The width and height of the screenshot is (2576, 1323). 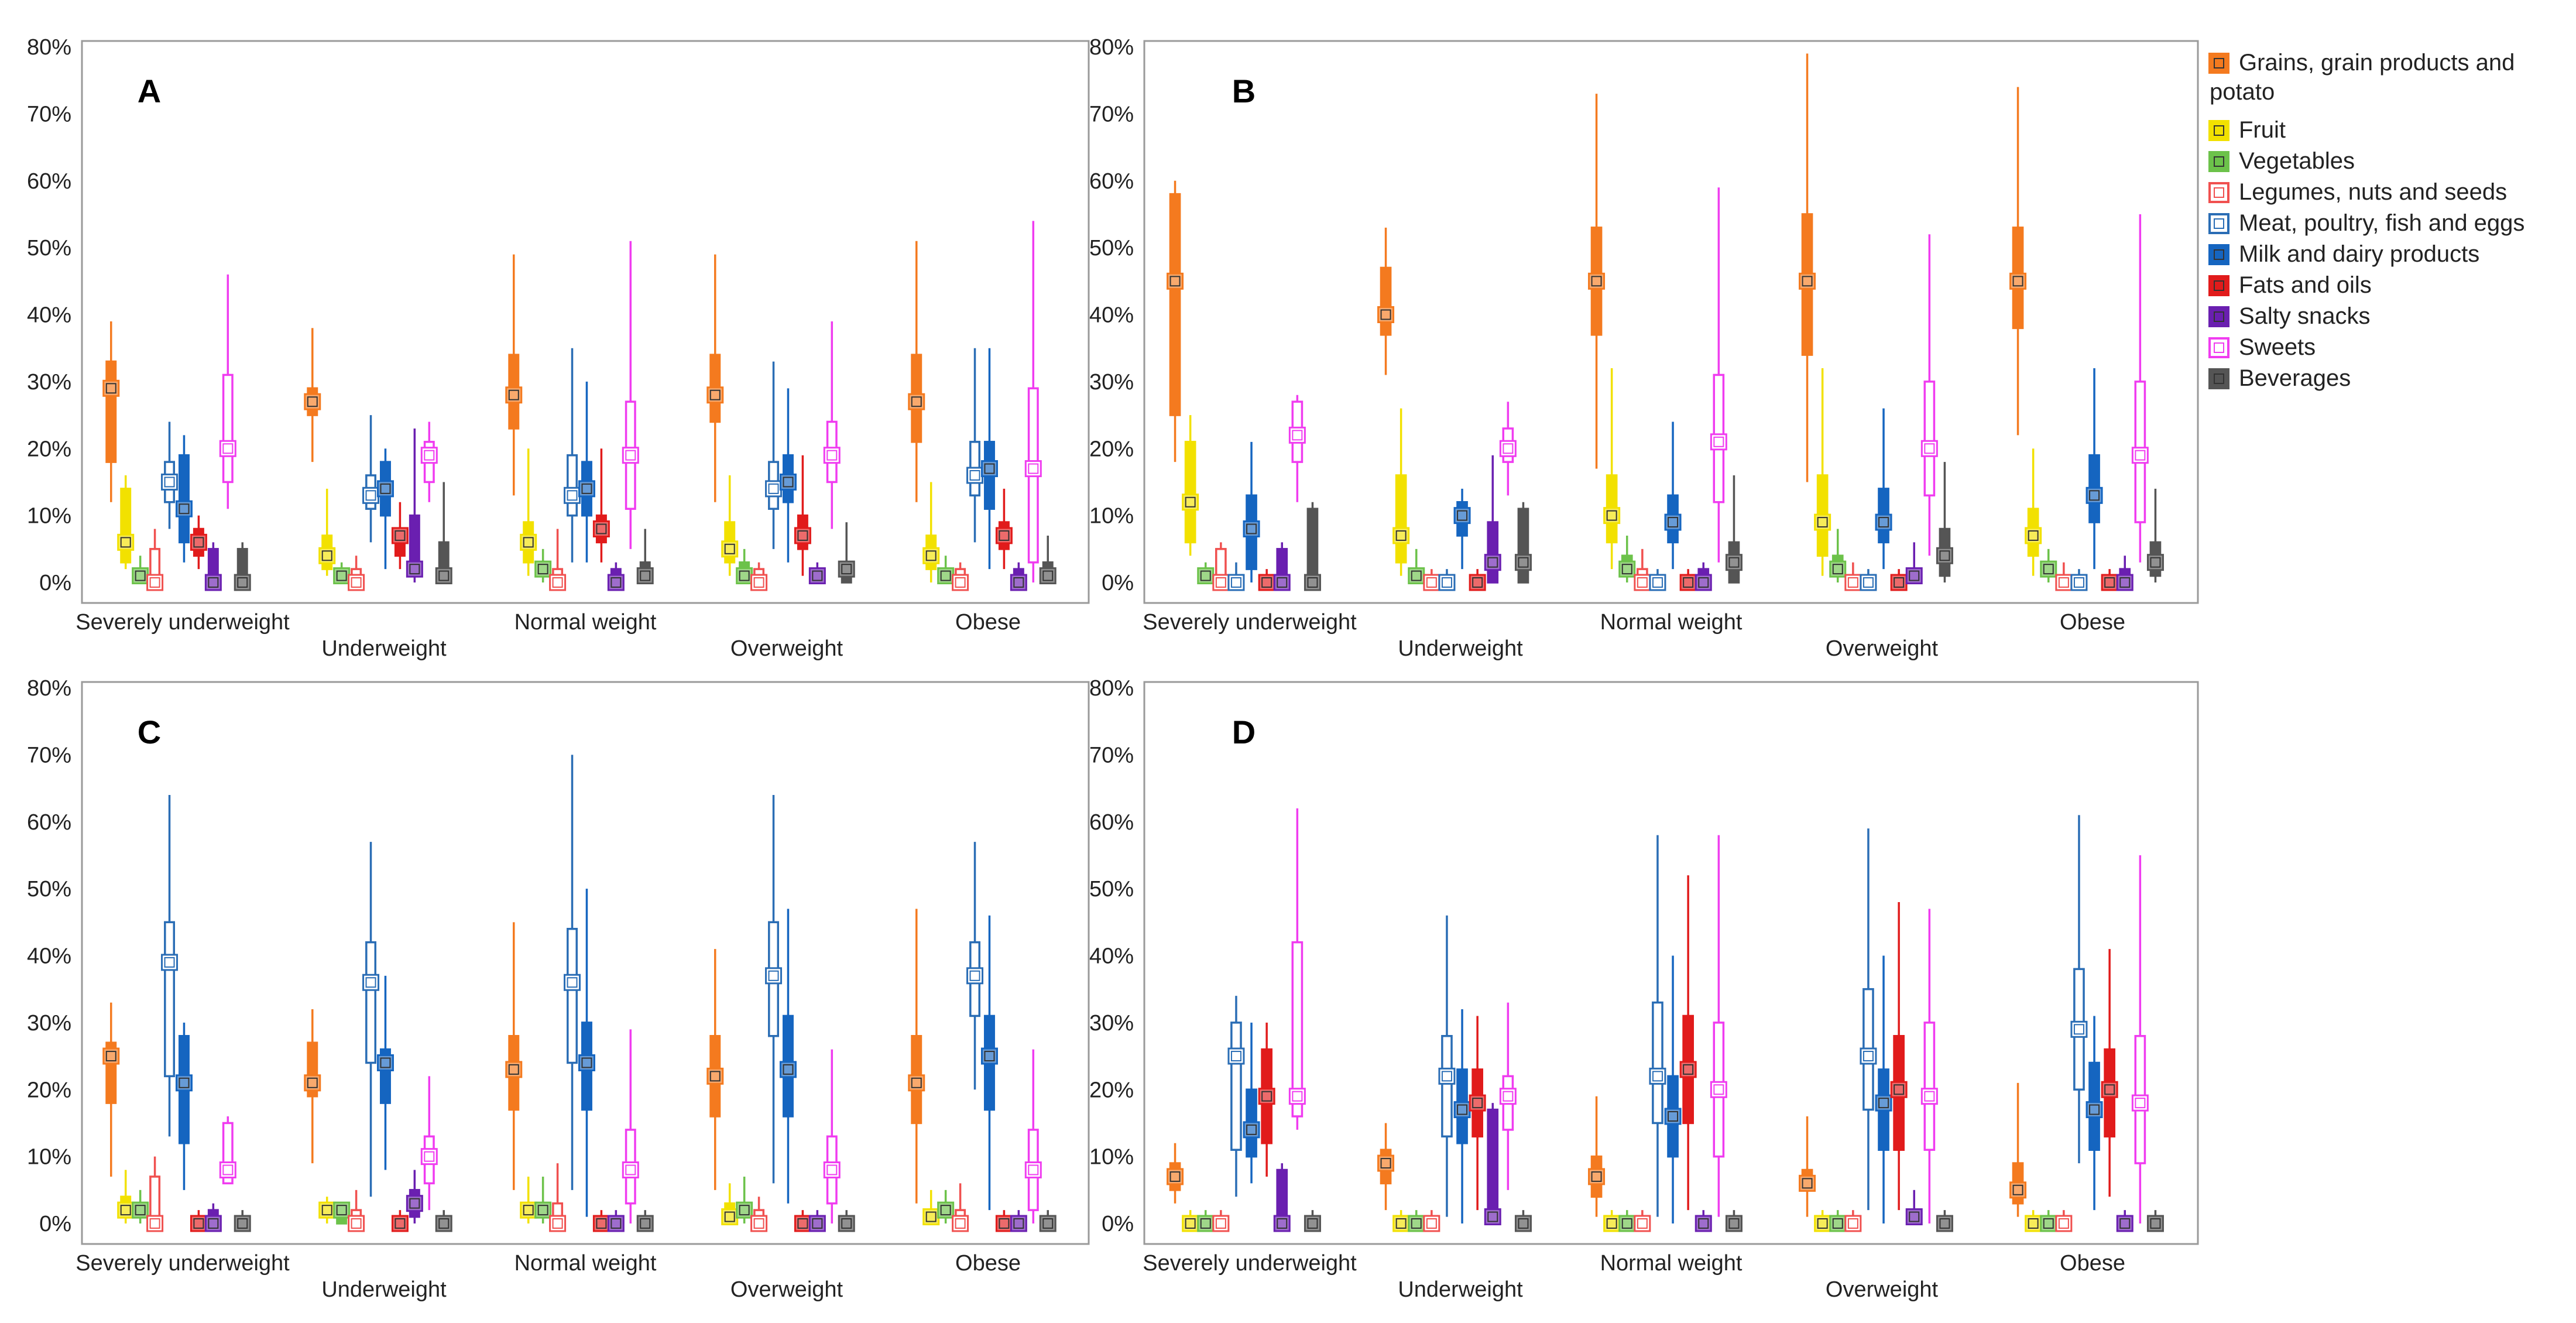 I want to click on iqr-box, so click(x=1401, y=519).